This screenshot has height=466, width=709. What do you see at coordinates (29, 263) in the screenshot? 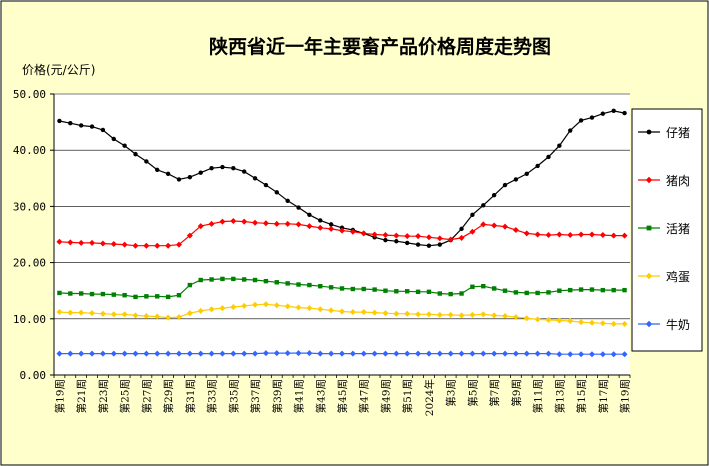
I see `y-tick-label: 20.00` at bounding box center [29, 263].